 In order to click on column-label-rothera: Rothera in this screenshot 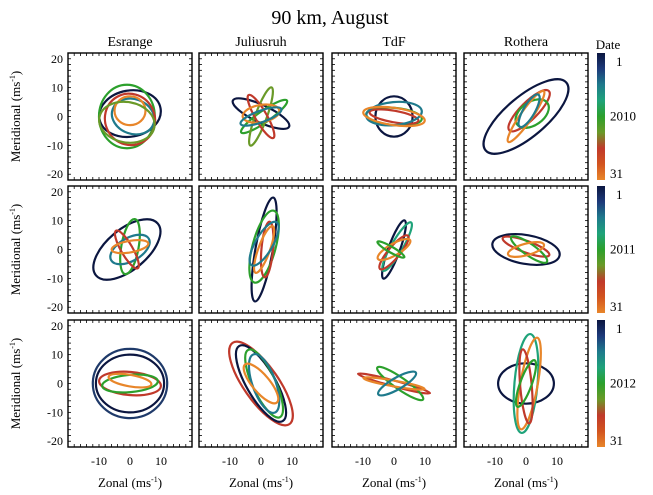, I will do `click(526, 42)`.